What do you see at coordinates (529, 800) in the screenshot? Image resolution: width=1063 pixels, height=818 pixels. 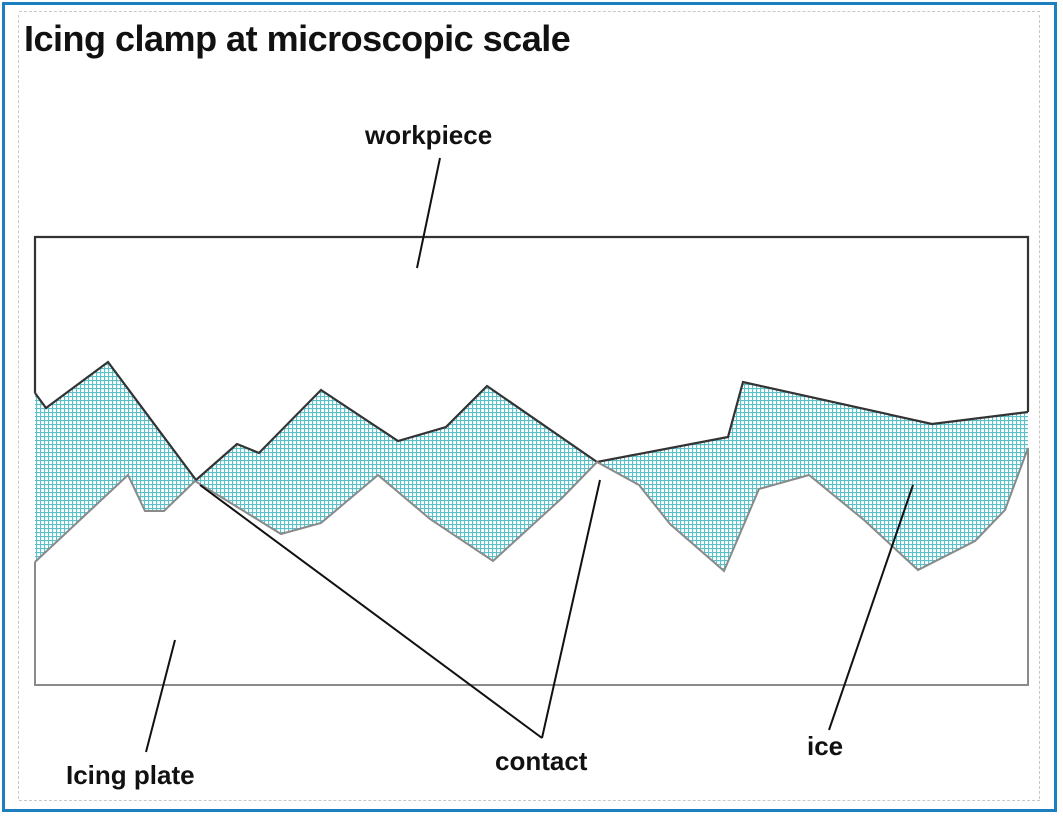 I see `slide-guide-bottom` at bounding box center [529, 800].